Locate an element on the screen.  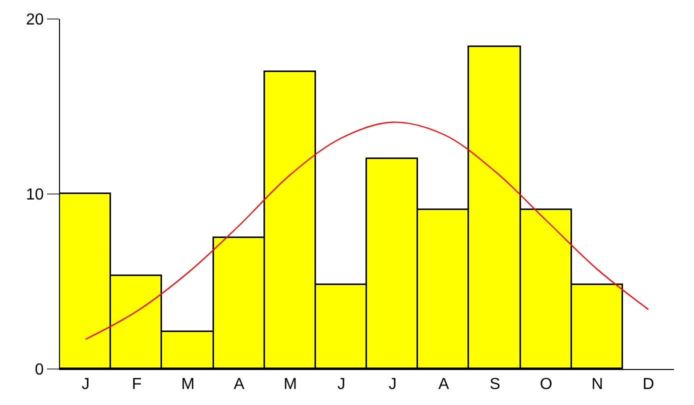
x-tick-label: F is located at coordinates (137, 385).